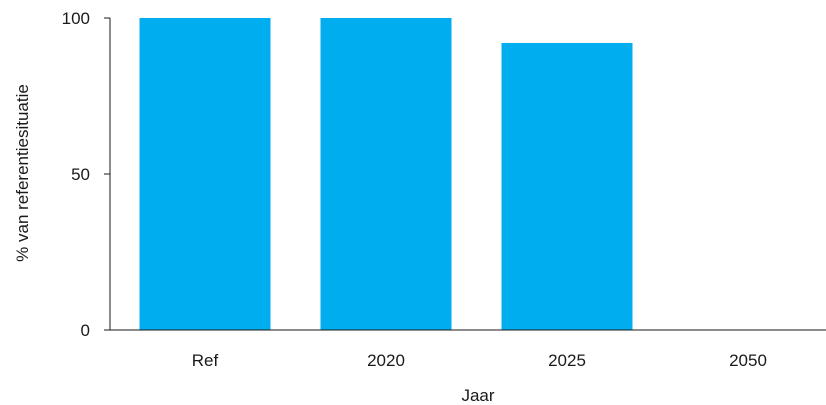 The image size is (826, 405). Describe the element at coordinates (567, 360) in the screenshot. I see `x-tick-label-2025: 2025` at that location.